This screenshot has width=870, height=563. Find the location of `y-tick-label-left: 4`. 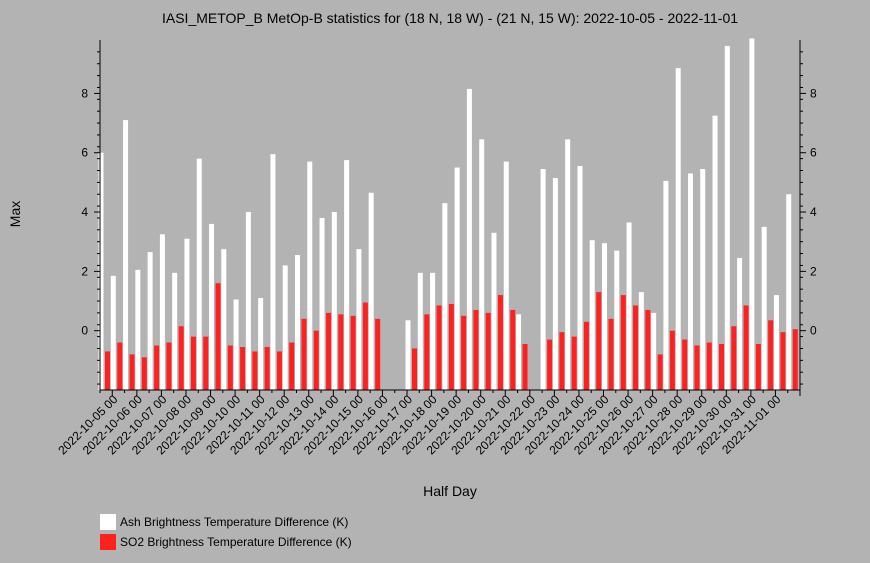

y-tick-label-left: 4 is located at coordinates (84, 212).